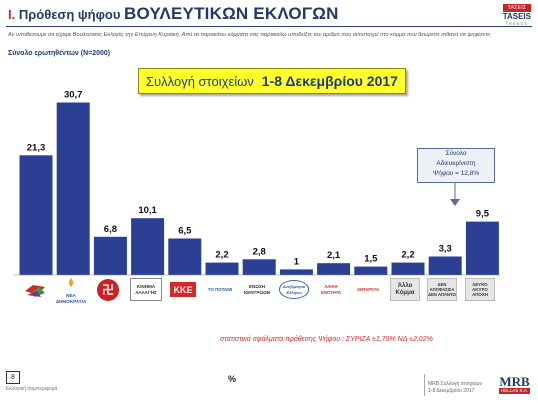 The width and height of the screenshot is (538, 403). I want to click on blank-invalid-label: ΛΕΥΚΟ ΑΚΥΡΟ ΑΠΟΧΗ, so click(480, 289).